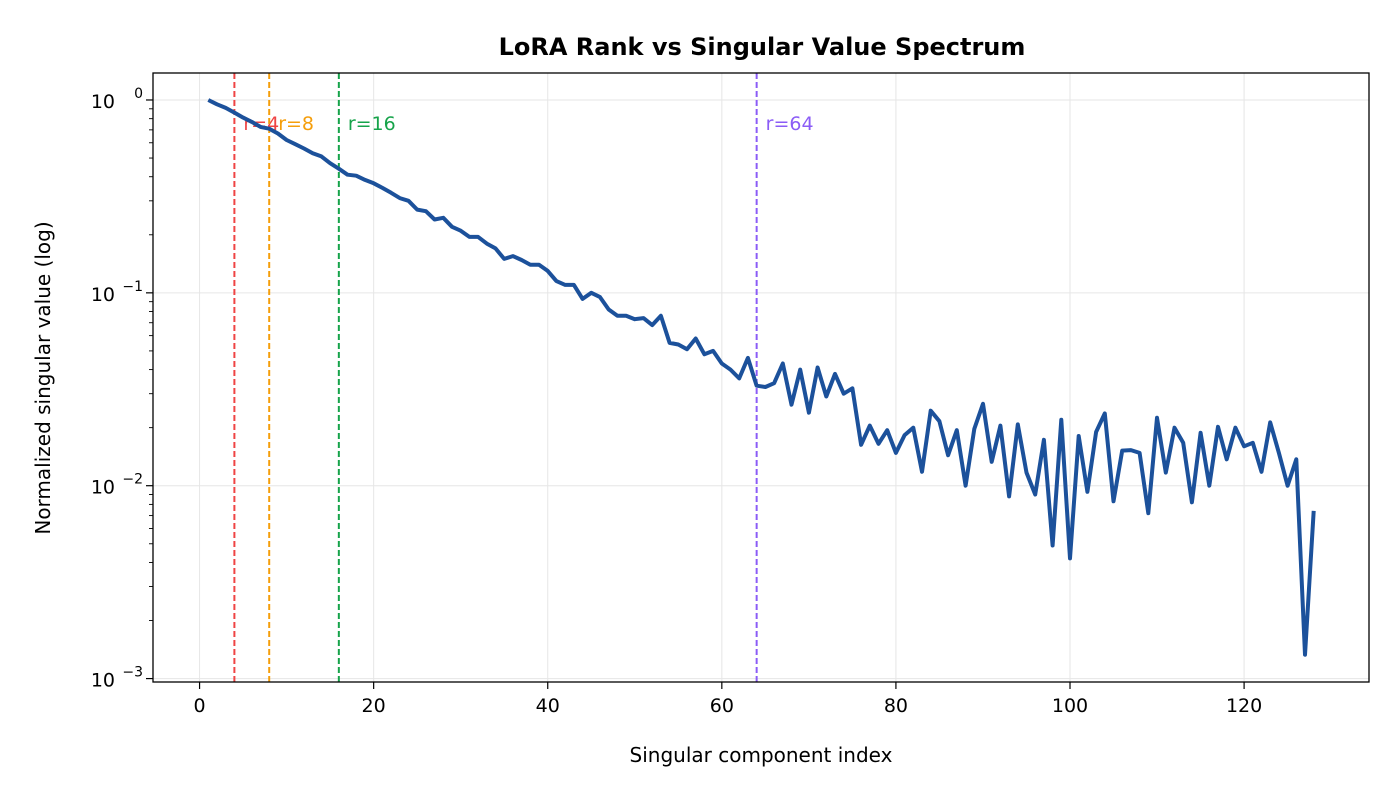  Describe the element at coordinates (132, 673) in the screenshot. I see `y-tick-exponent: −3` at that location.